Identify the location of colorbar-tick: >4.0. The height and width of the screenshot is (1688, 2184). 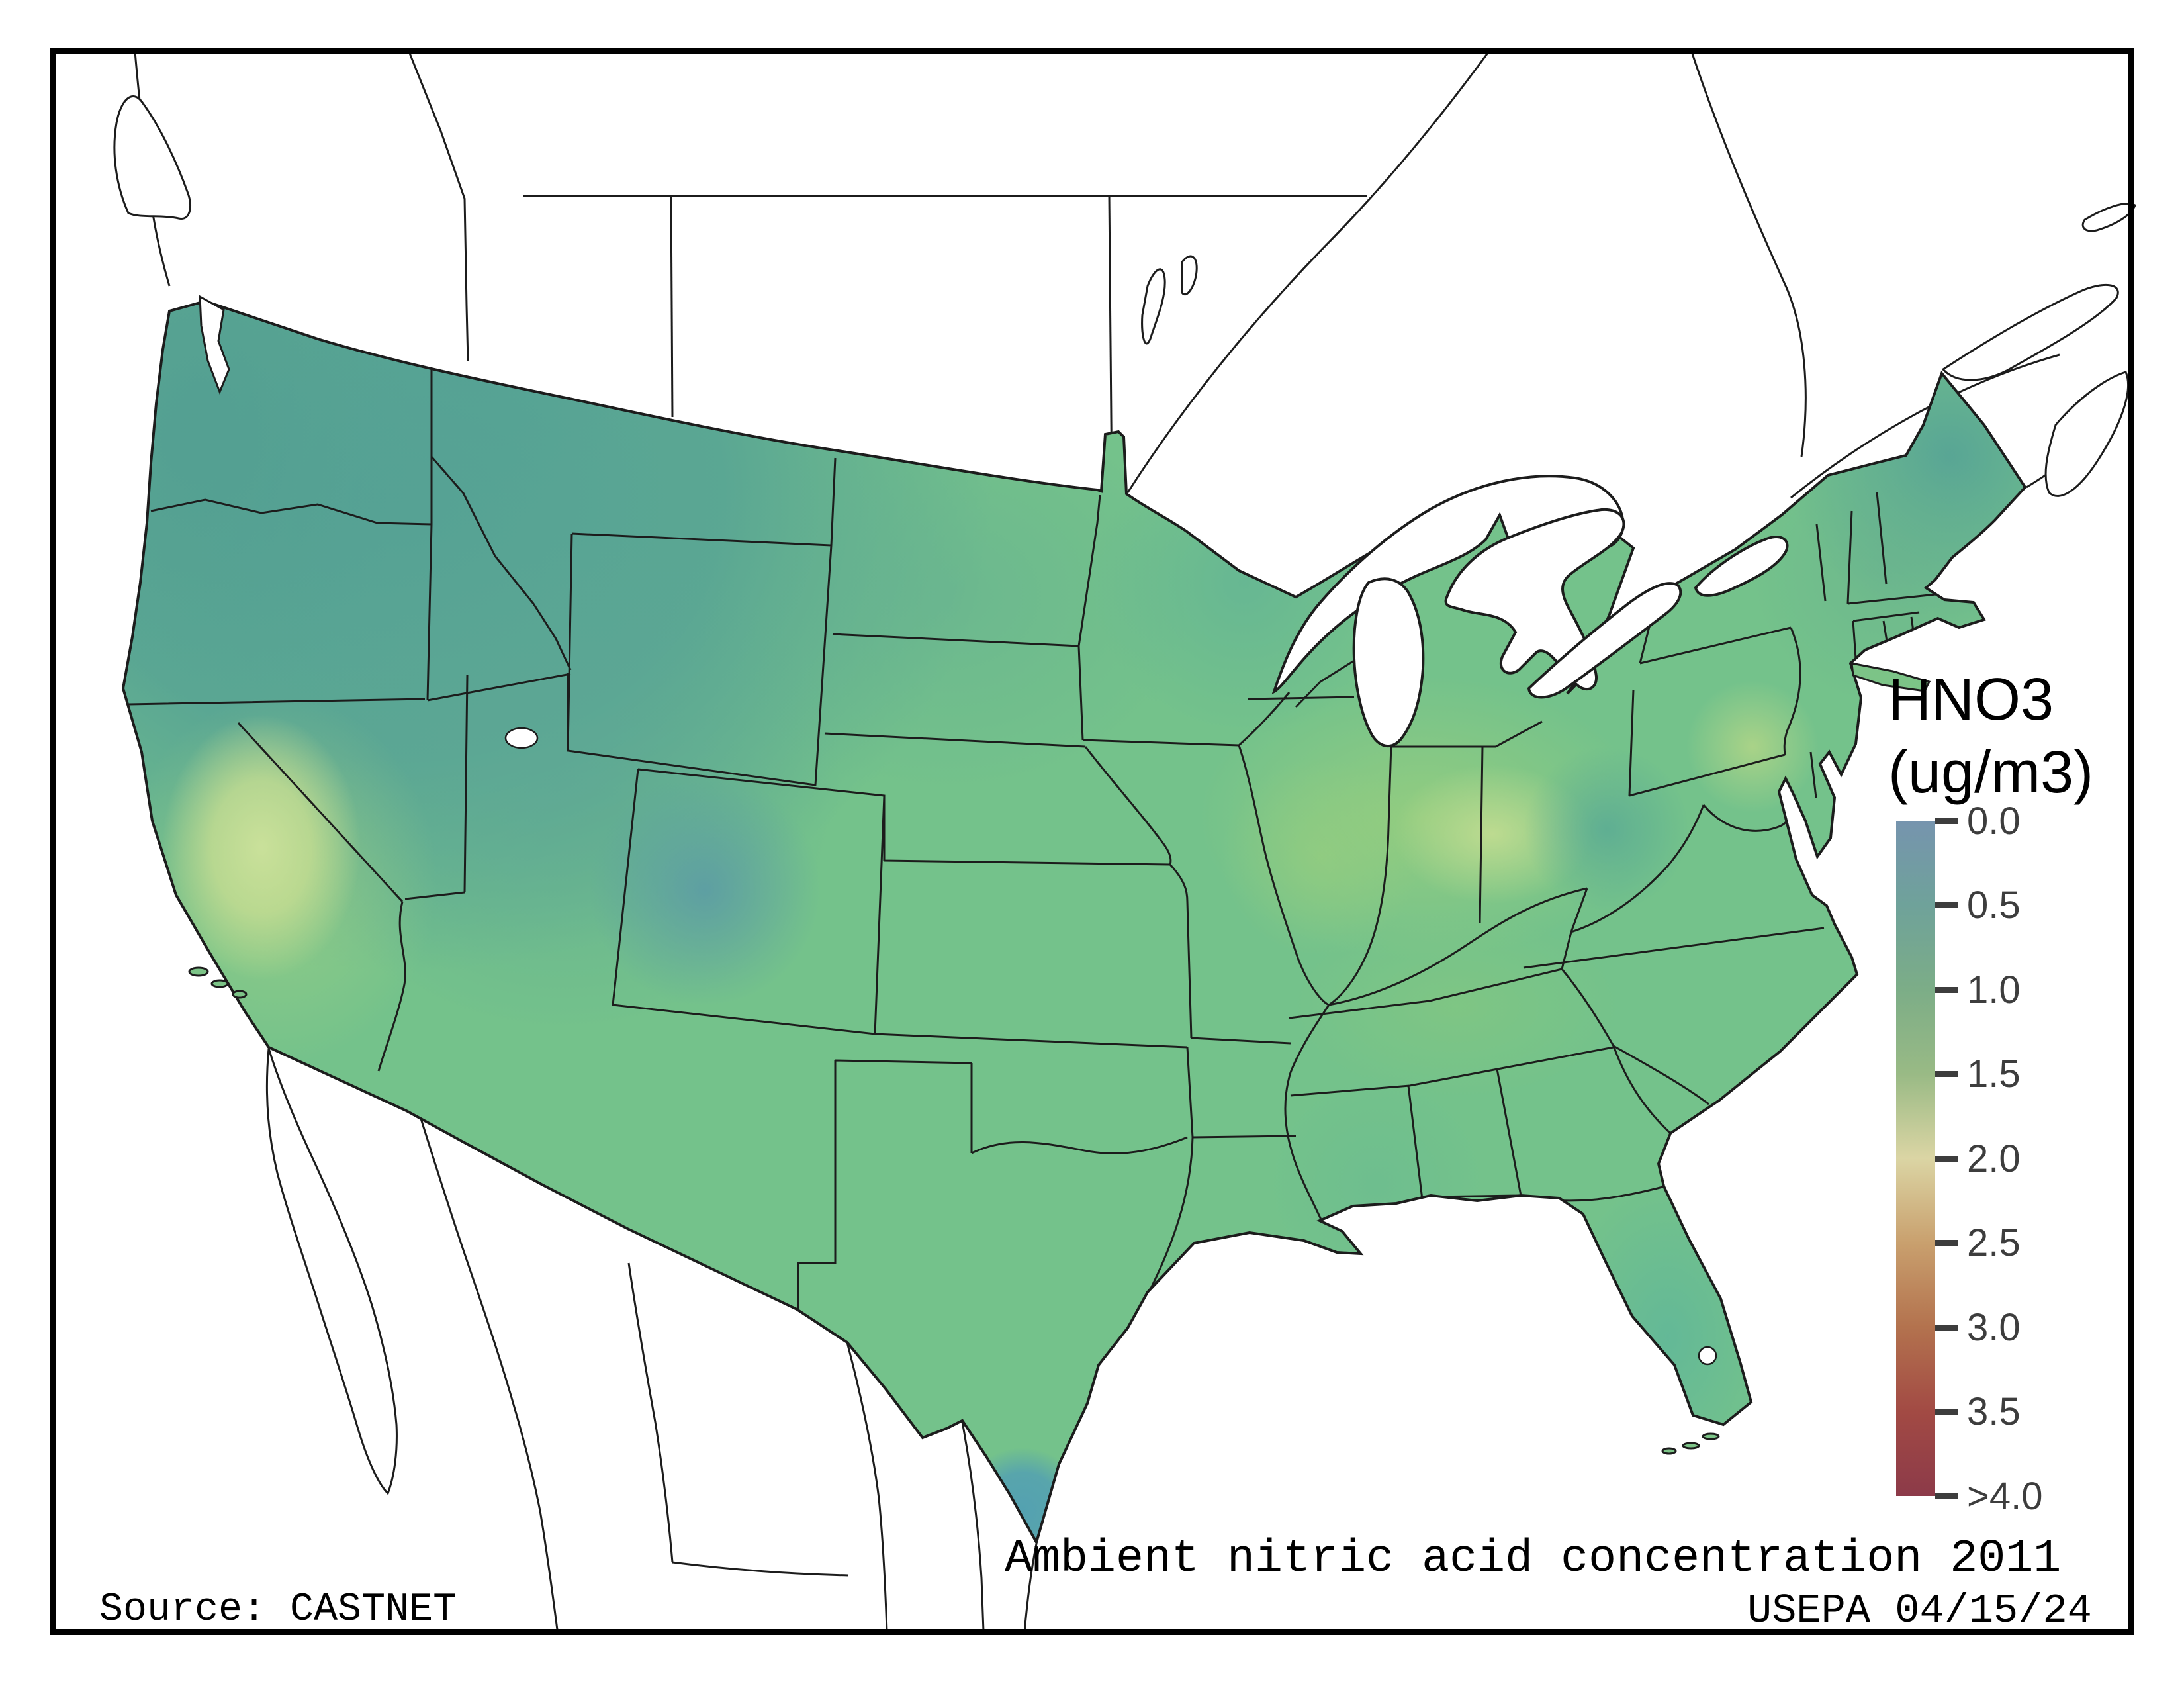
(1989, 1496).